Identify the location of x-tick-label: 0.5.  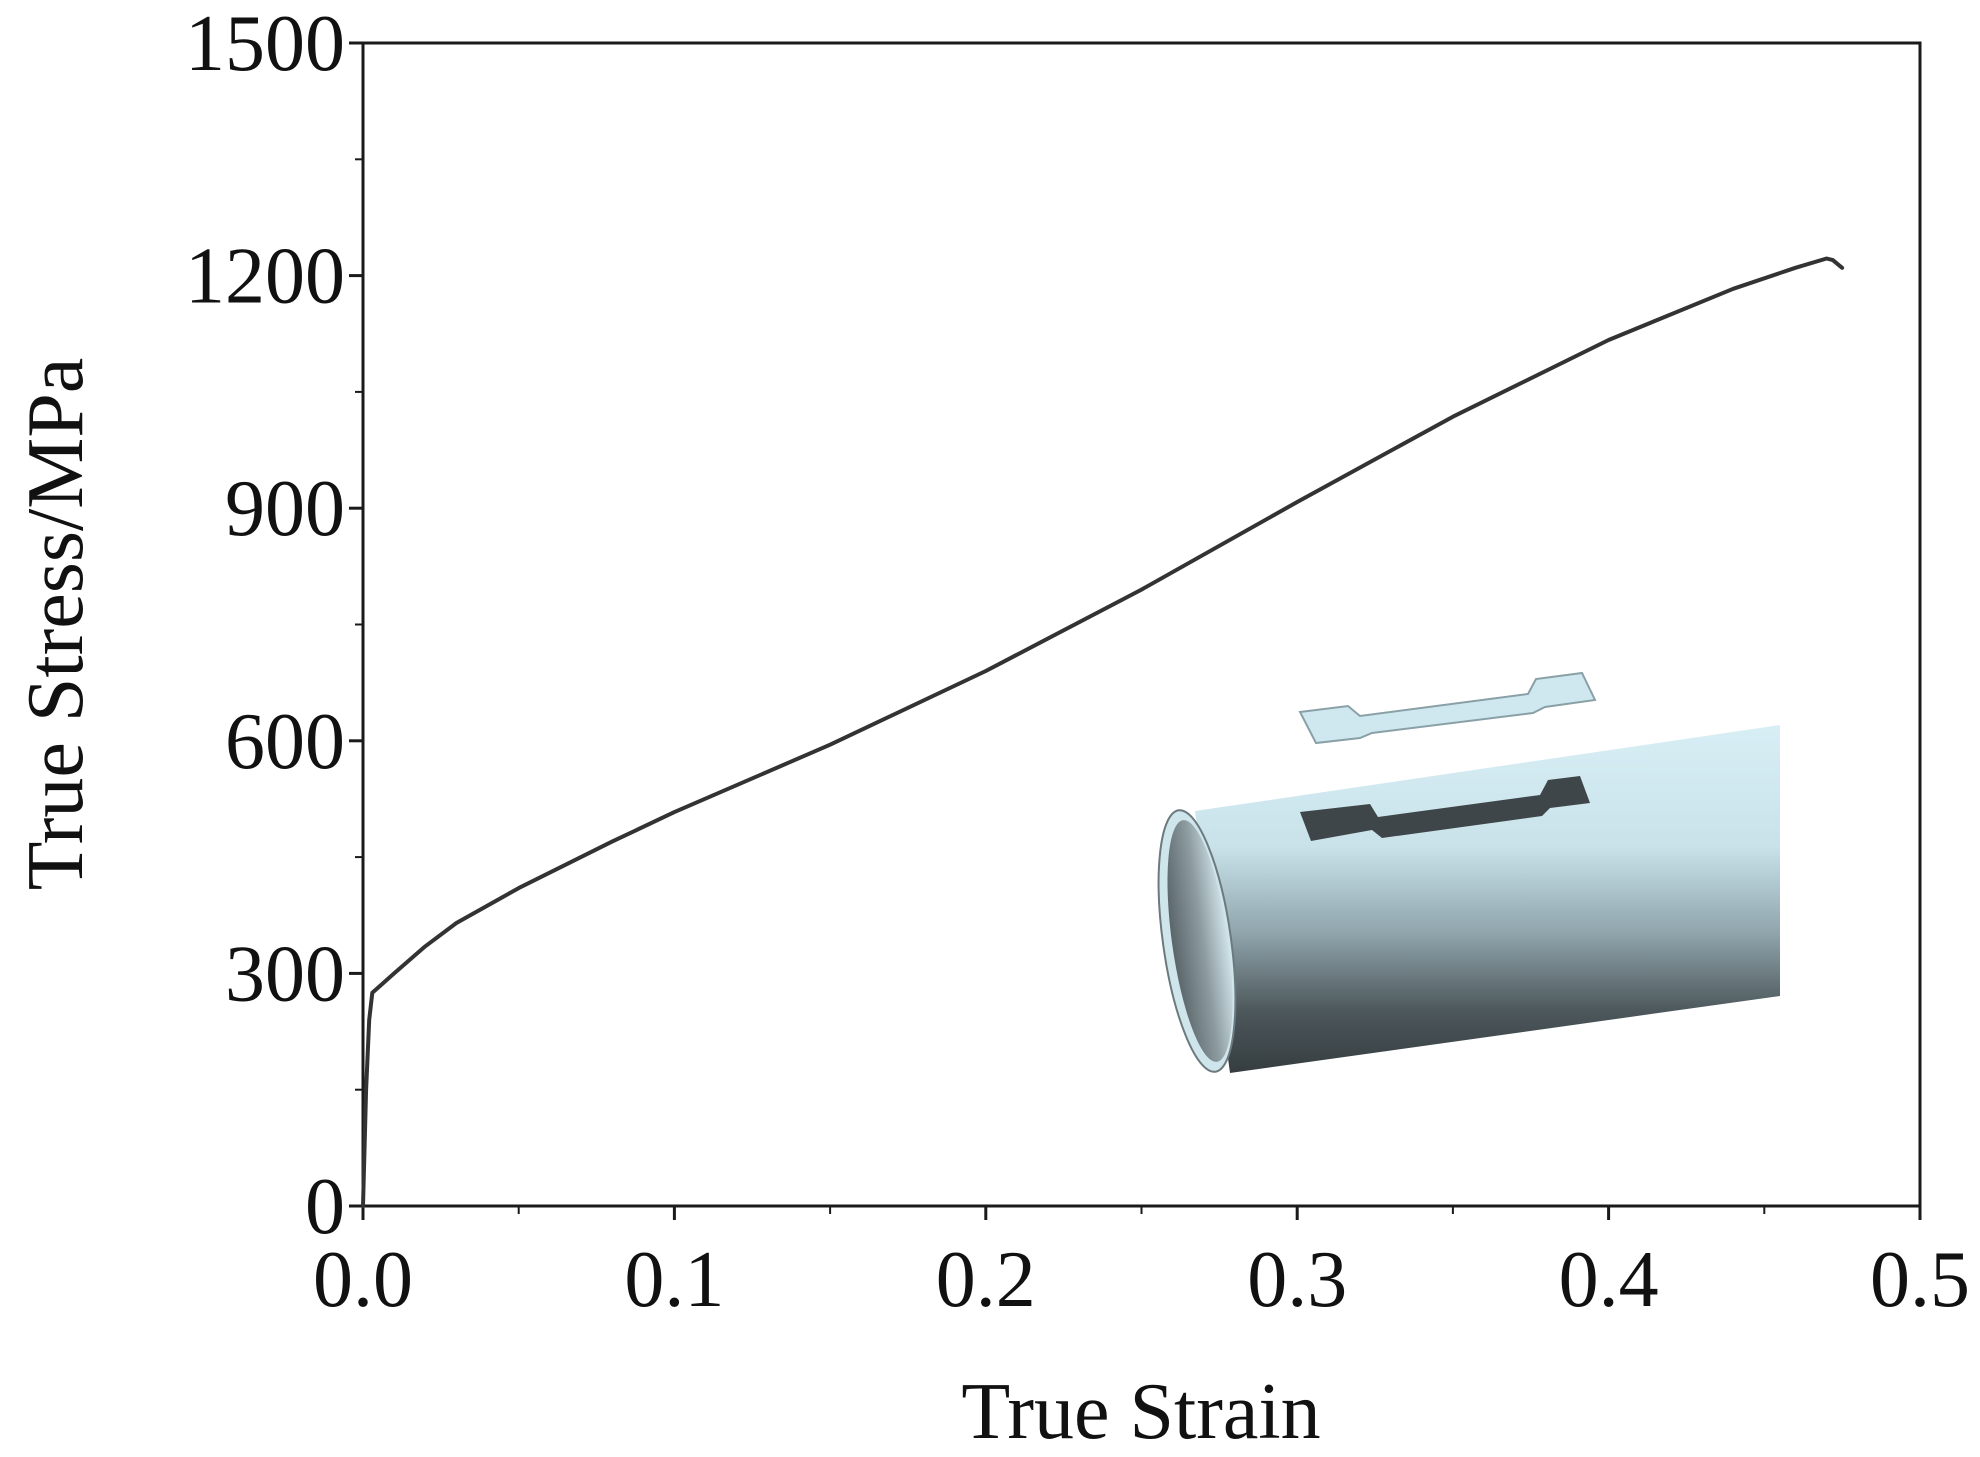
(1920, 1280).